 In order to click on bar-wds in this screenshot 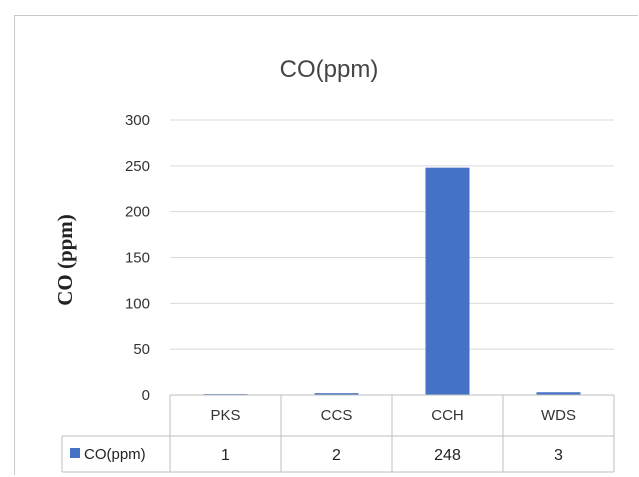, I will do `click(558, 393)`.